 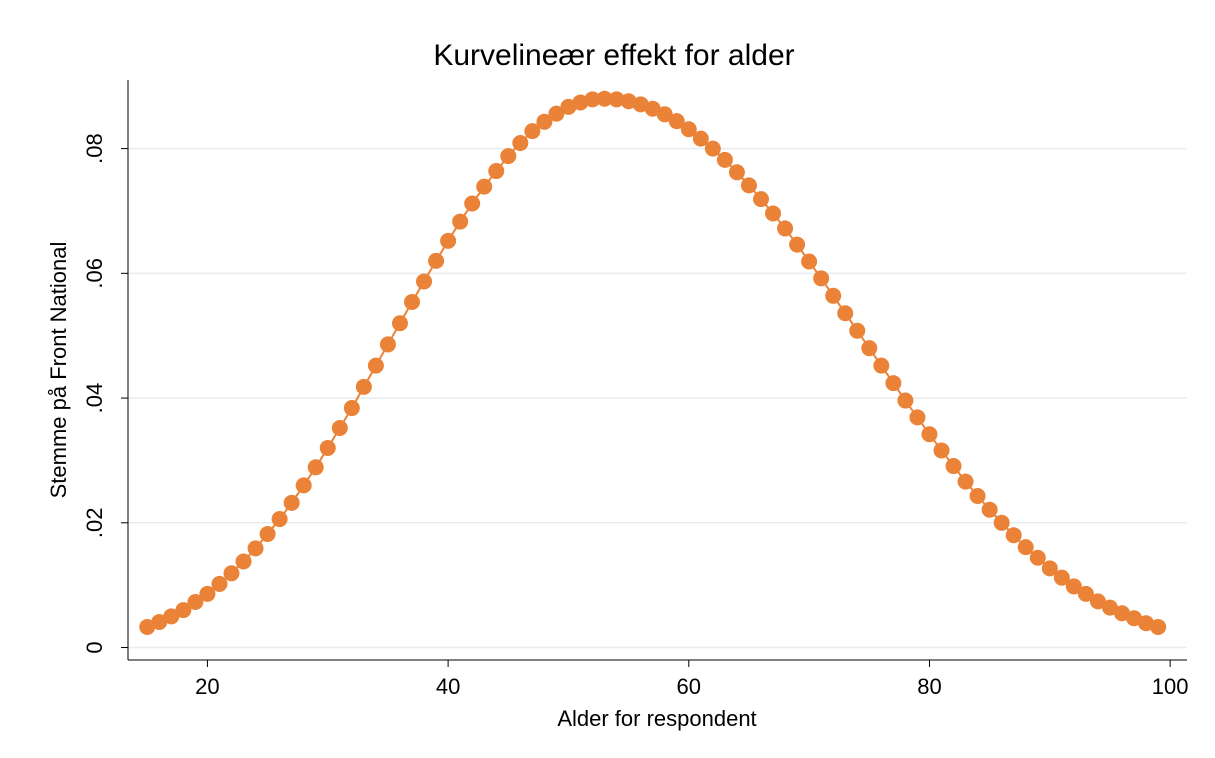 What do you see at coordinates (613, 55) in the screenshot?
I see `chart-title: Kurvelineær effekt for alder` at bounding box center [613, 55].